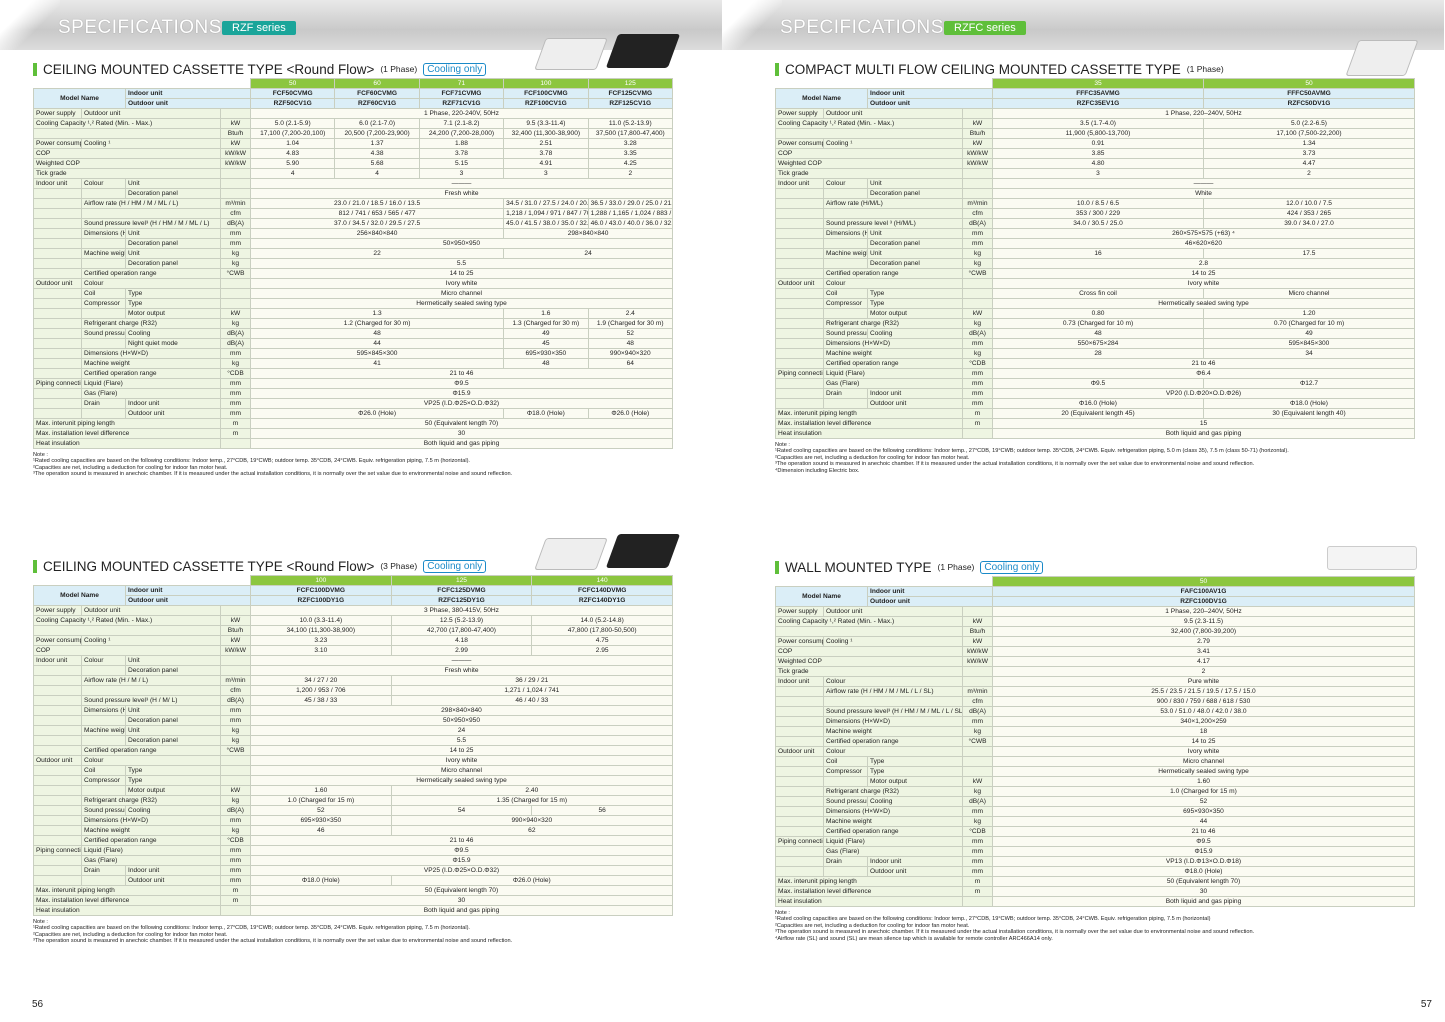  Describe the element at coordinates (461, 403) in the screenshot. I see `spec-value: VP25 (I.D.Φ25×O.D.Φ32)` at that location.